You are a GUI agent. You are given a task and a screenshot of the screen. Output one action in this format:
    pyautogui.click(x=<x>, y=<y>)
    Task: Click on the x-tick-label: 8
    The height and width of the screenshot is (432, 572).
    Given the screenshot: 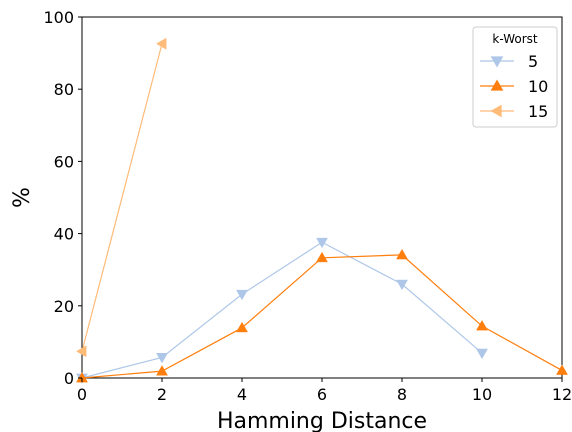 What is the action you would take?
    pyautogui.click(x=402, y=394)
    